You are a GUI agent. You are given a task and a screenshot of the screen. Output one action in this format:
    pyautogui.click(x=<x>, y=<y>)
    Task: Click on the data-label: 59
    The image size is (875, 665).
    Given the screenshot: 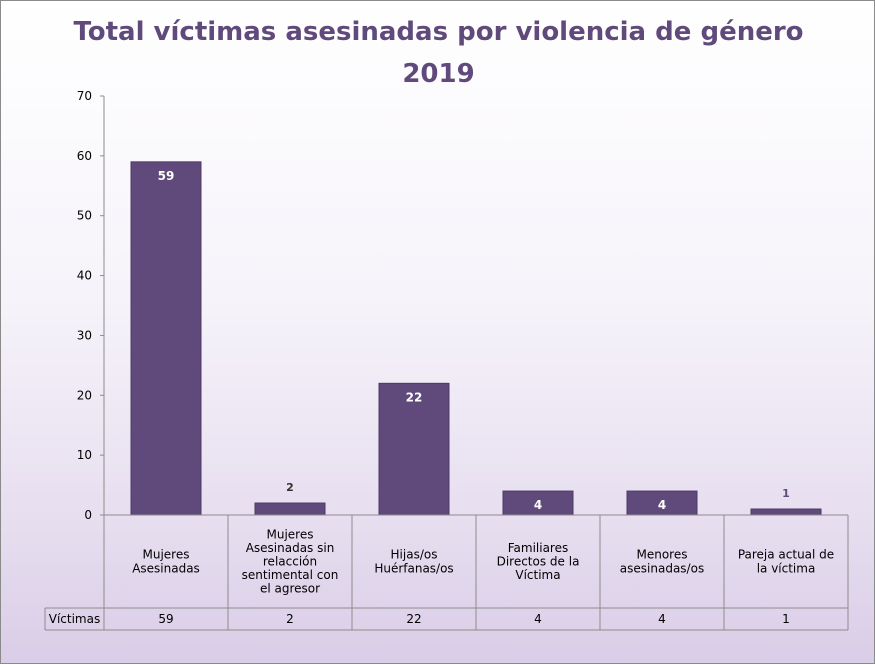 What is the action you would take?
    pyautogui.click(x=166, y=176)
    